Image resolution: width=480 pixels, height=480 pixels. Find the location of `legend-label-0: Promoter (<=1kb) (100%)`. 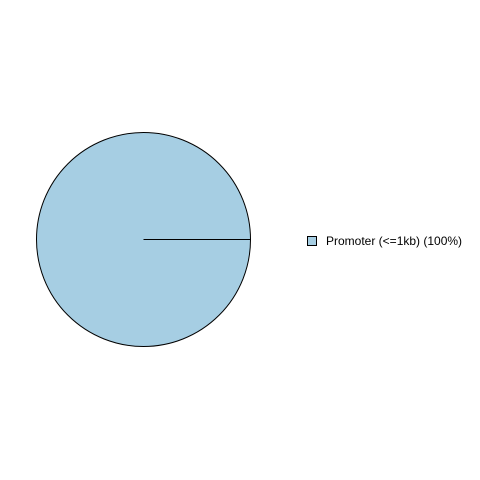

legend-label-0: Promoter (<=1kb) (100%) is located at coordinates (394, 241).